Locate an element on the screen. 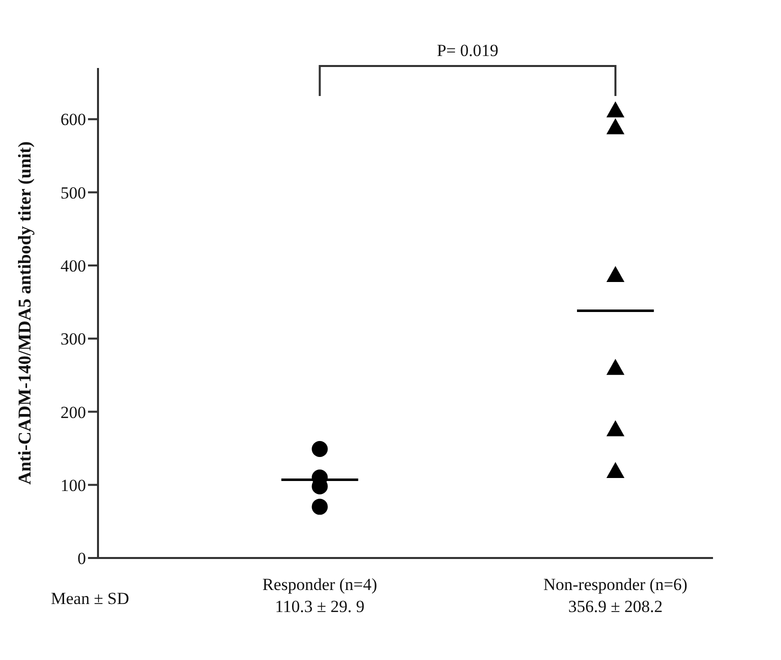  text: 356.9 ± 208.2 is located at coordinates (615, 606).